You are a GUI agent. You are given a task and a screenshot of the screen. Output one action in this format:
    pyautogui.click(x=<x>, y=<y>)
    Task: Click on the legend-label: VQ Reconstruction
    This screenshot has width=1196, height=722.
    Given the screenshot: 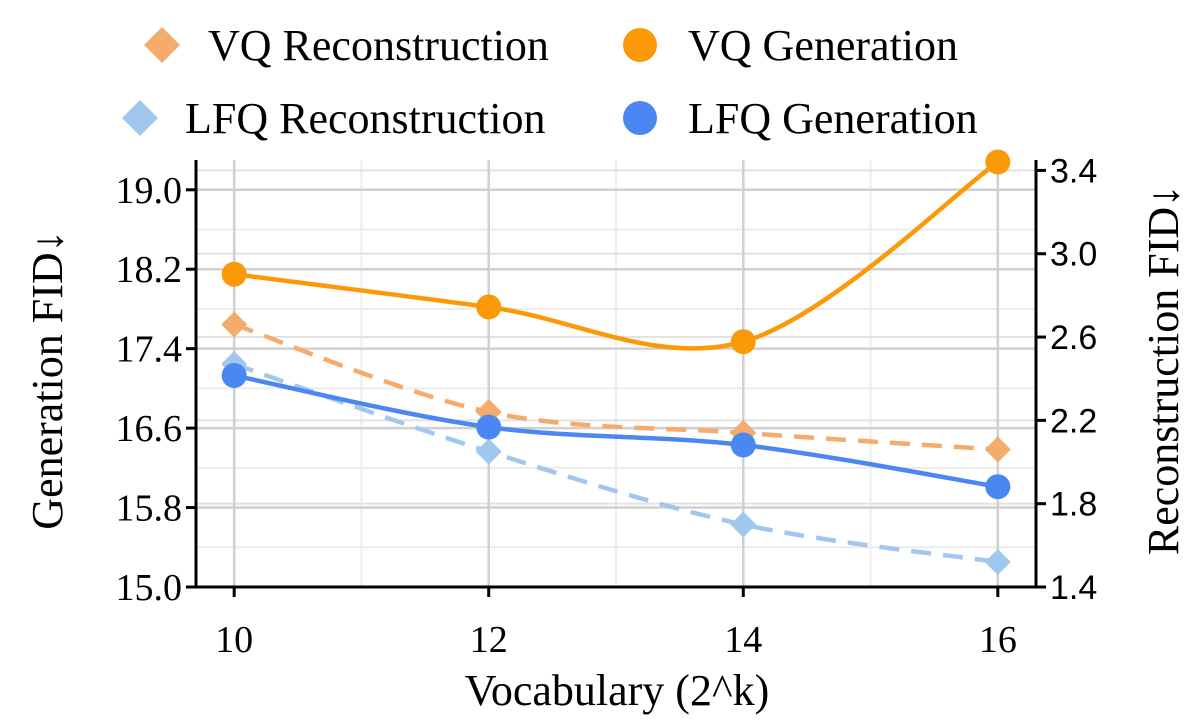 What is the action you would take?
    pyautogui.click(x=378, y=45)
    